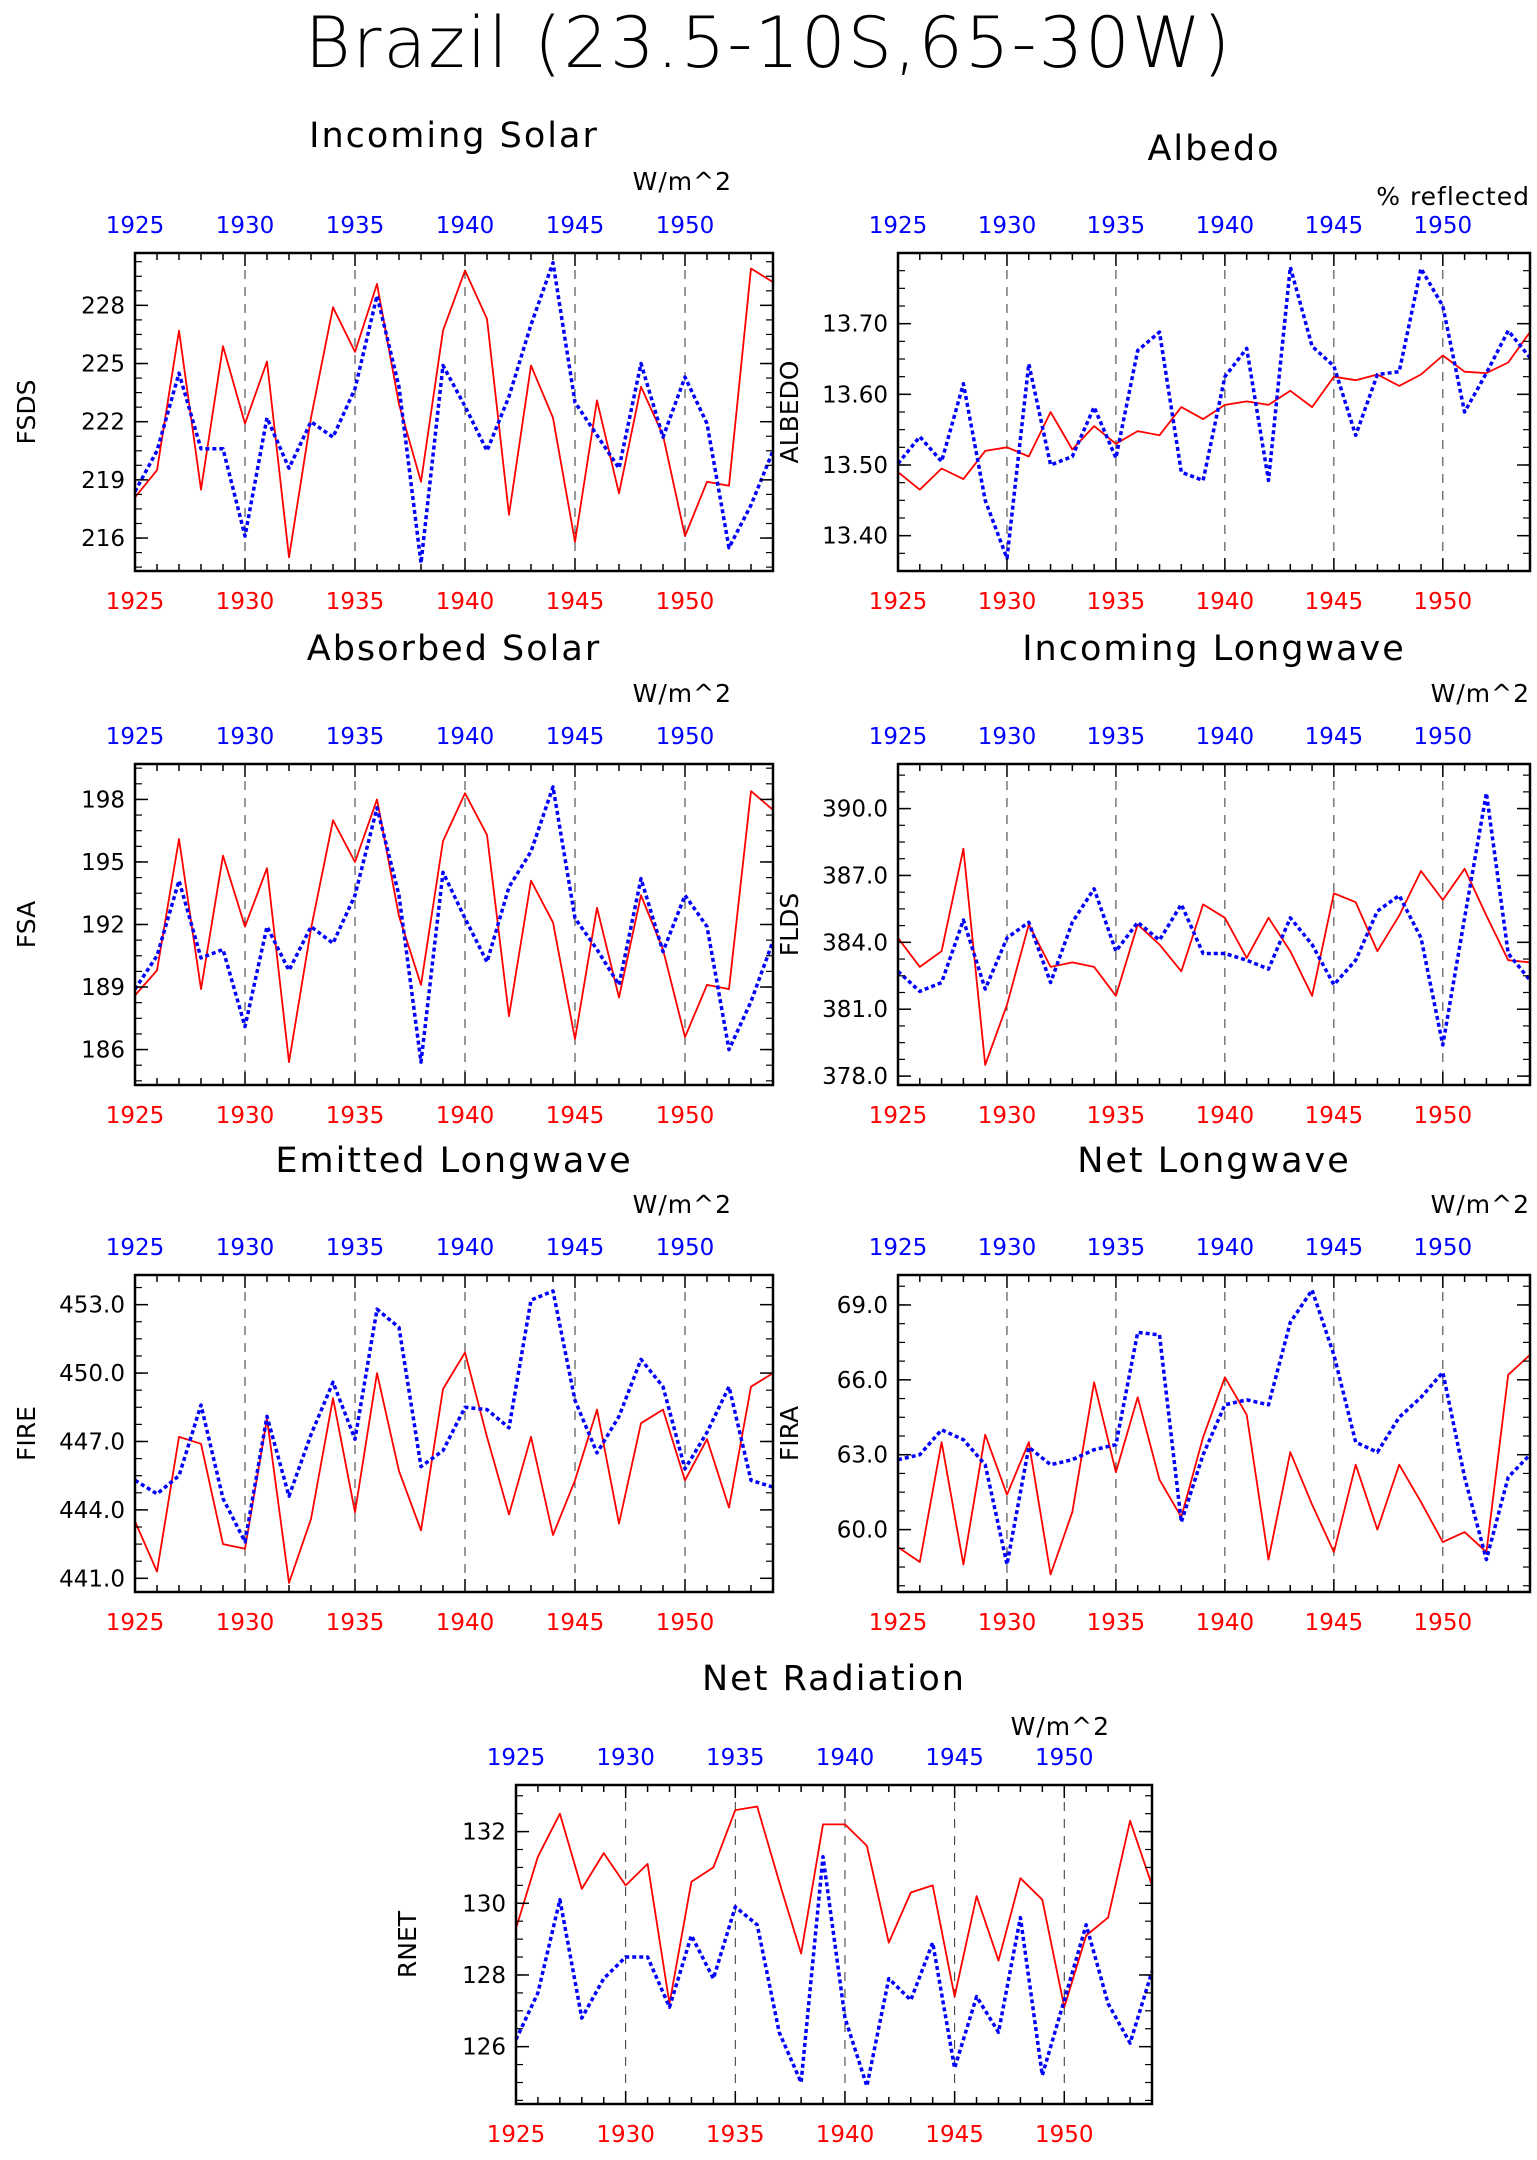  Describe the element at coordinates (862, 1306) in the screenshot. I see `y-tick-label: 69.0` at that location.